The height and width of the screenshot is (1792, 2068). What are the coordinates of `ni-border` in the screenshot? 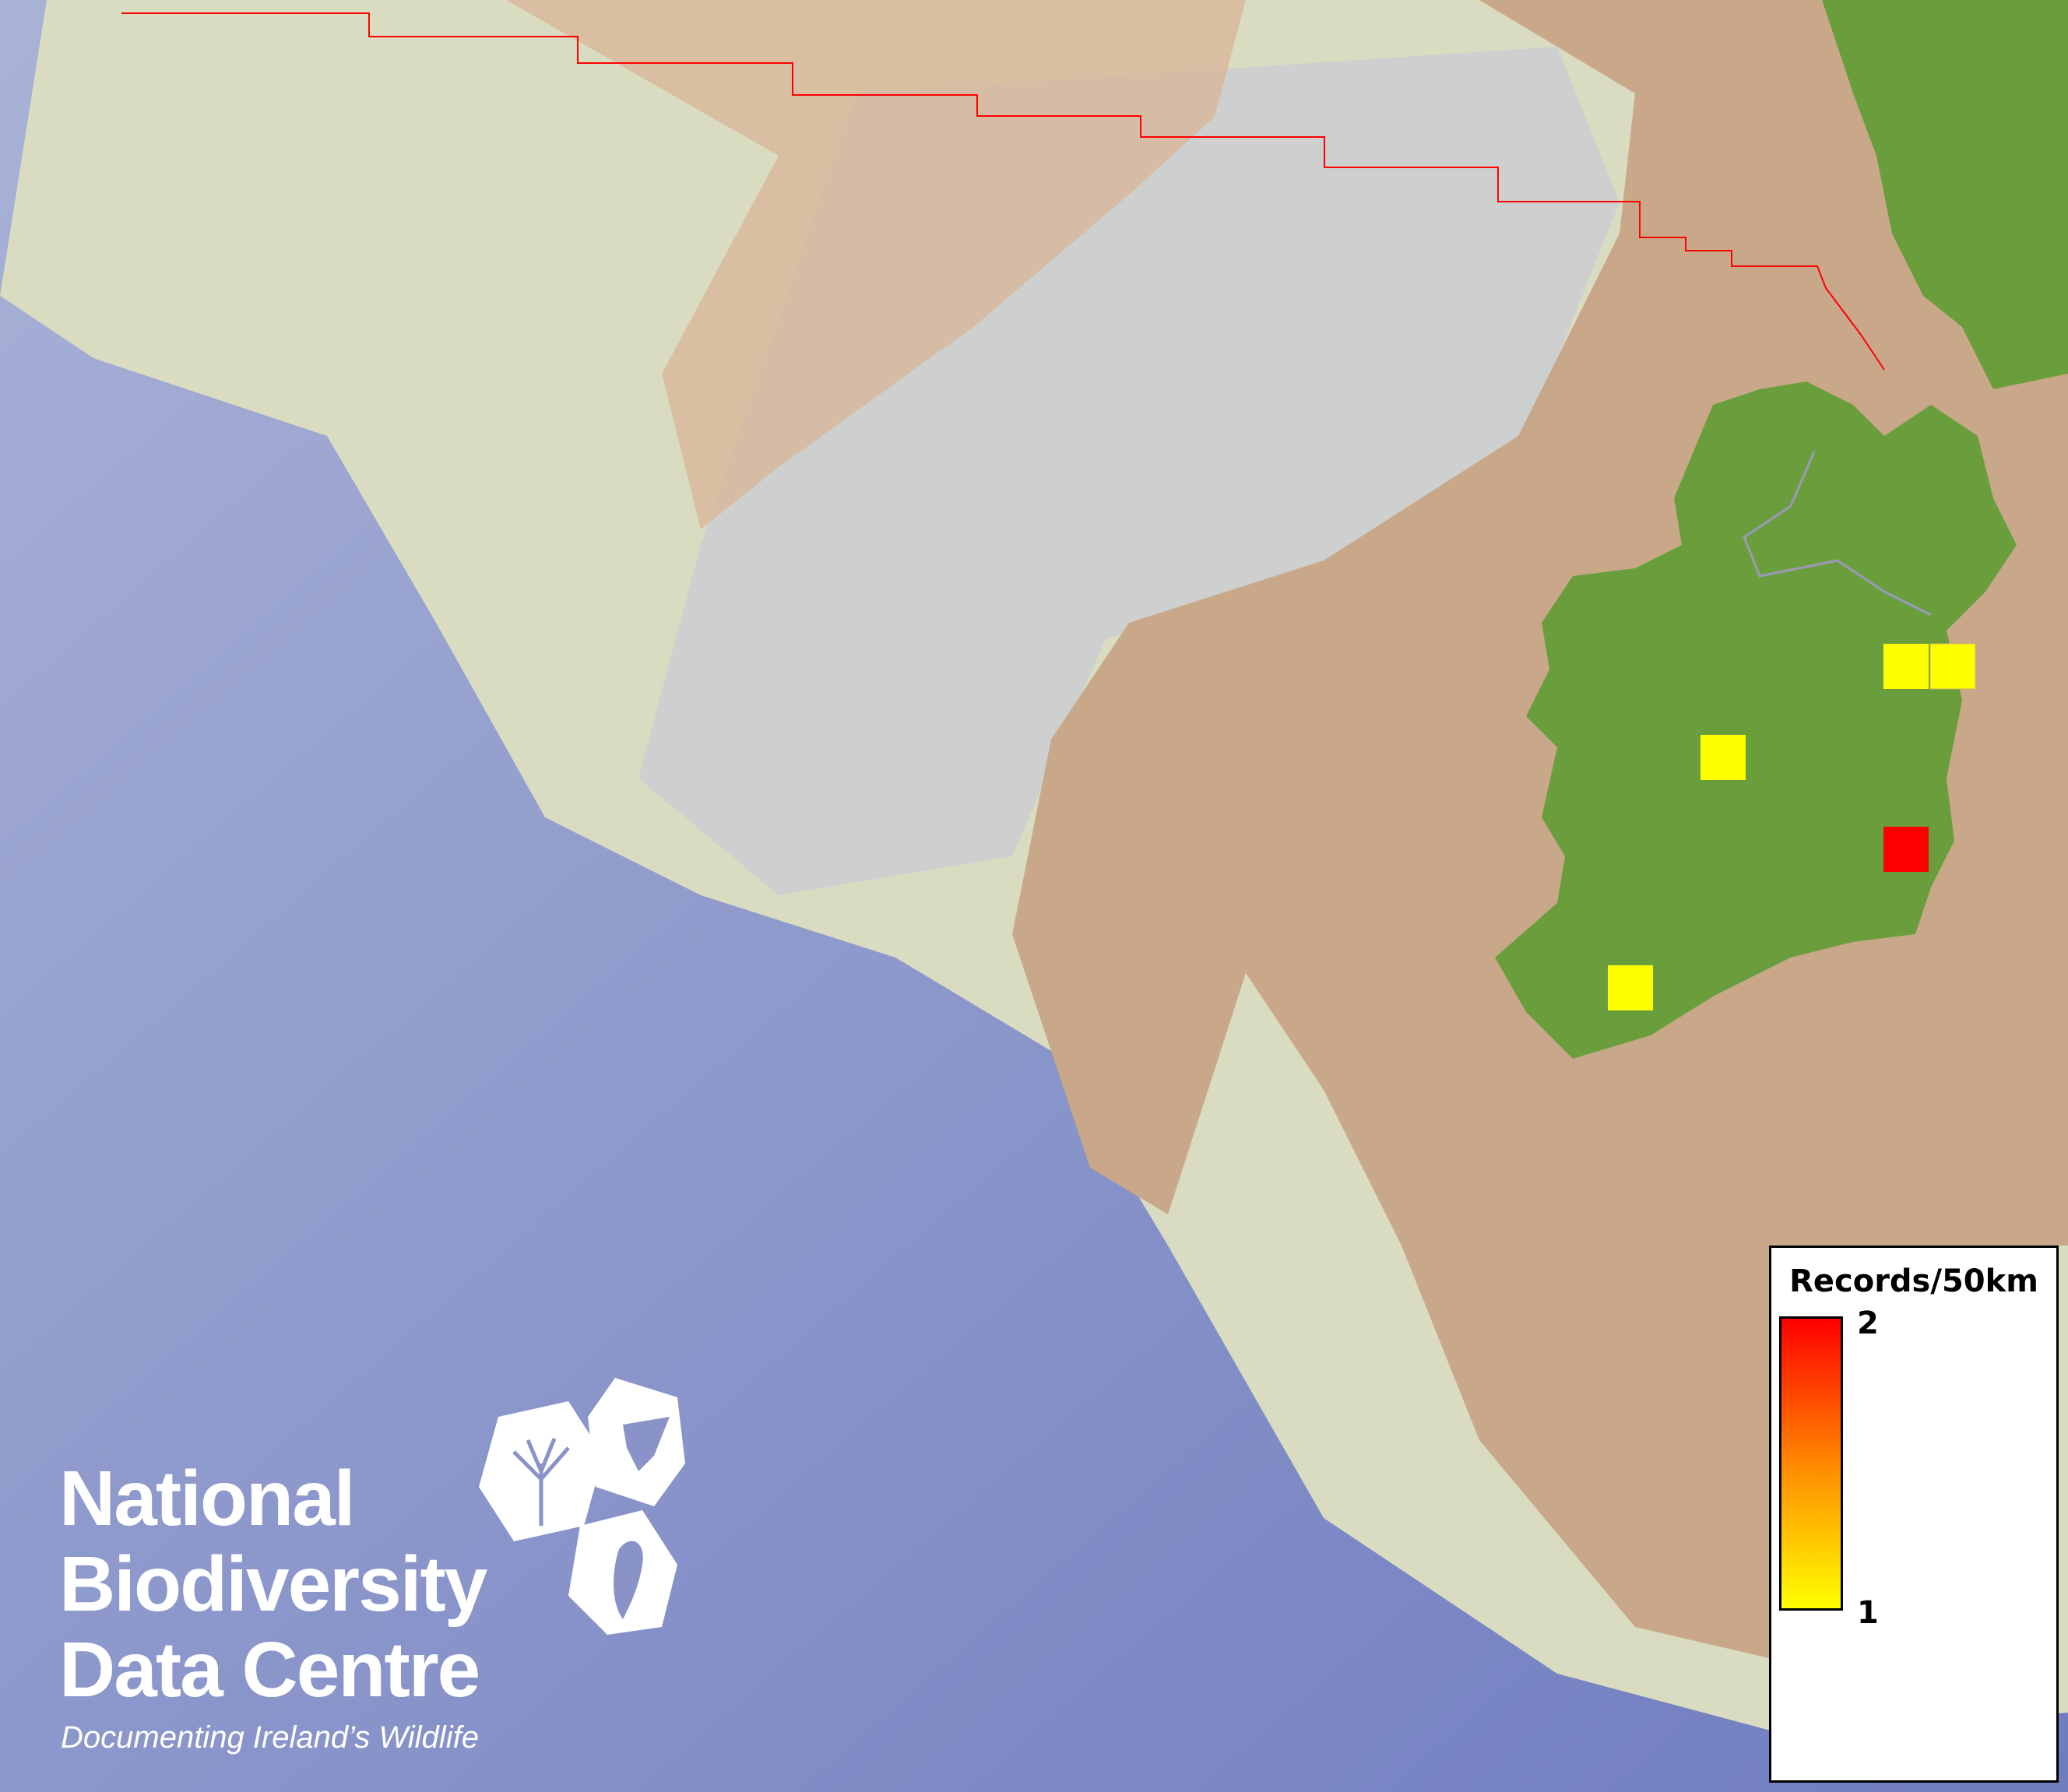 It's located at (1837, 534).